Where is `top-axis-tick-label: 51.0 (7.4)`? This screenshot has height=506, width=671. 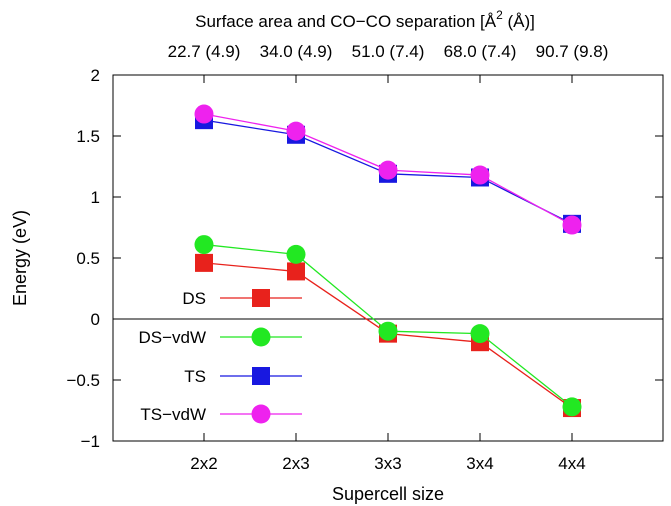
top-axis-tick-label: 51.0 (7.4) is located at coordinates (388, 51).